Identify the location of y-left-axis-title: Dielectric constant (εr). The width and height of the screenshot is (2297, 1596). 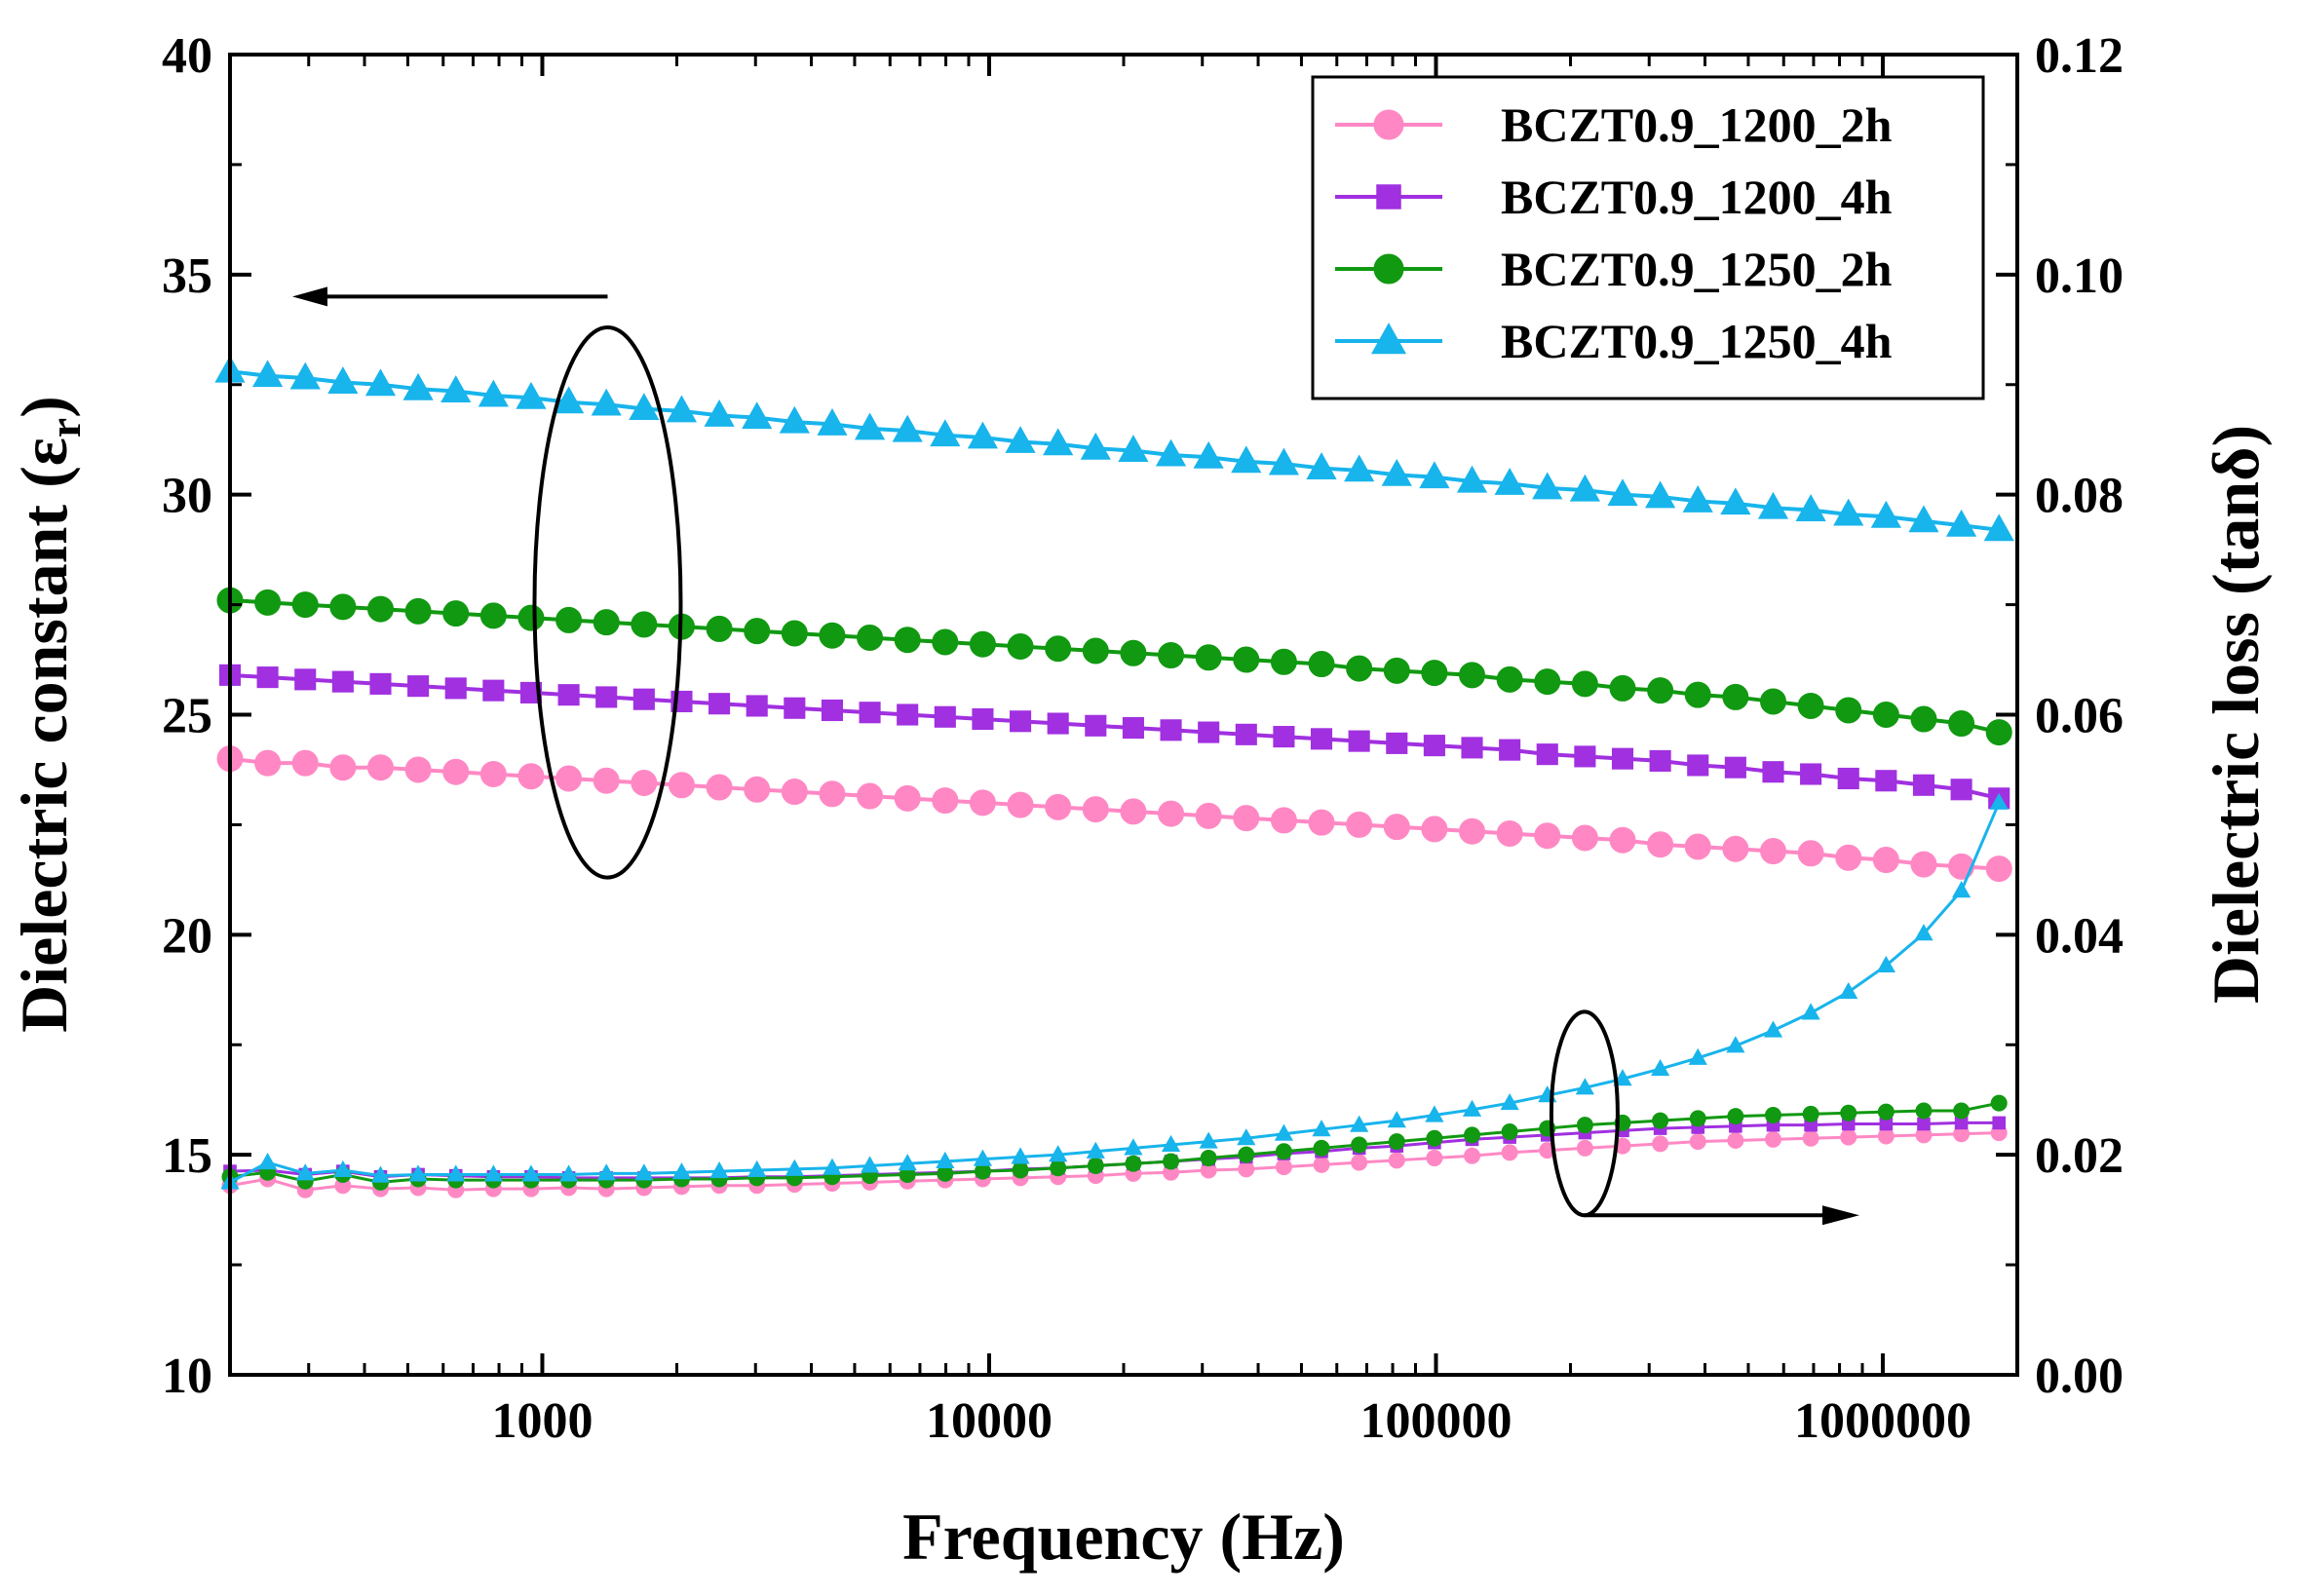
(48, 714).